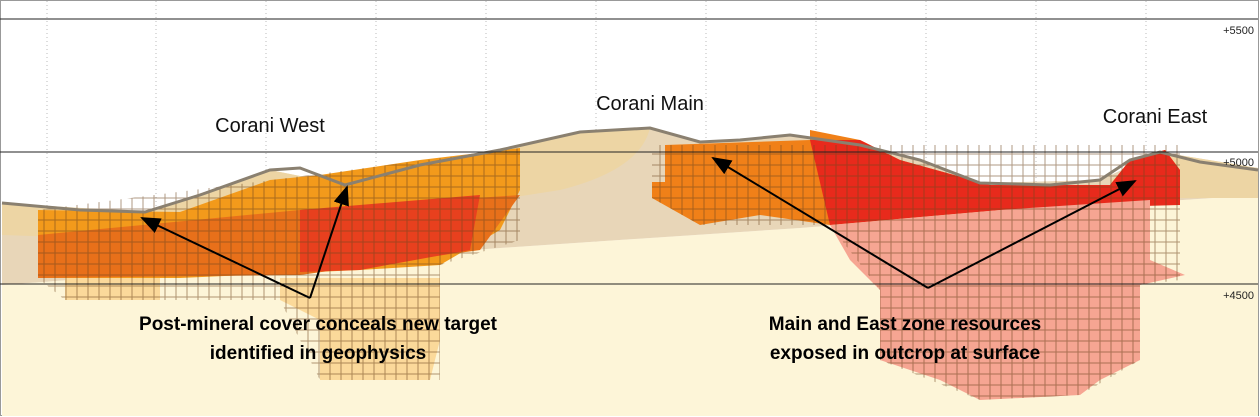 Image resolution: width=1260 pixels, height=417 pixels. I want to click on annotation: Post-mineral cover conceals new target, so click(318, 324).